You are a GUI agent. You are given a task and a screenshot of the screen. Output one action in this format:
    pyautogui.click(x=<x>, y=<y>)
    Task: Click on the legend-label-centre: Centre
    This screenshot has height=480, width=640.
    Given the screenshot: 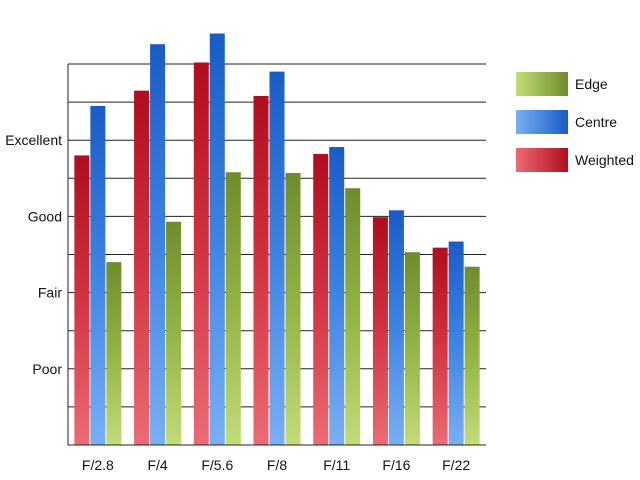 What is the action you would take?
    pyautogui.click(x=596, y=122)
    